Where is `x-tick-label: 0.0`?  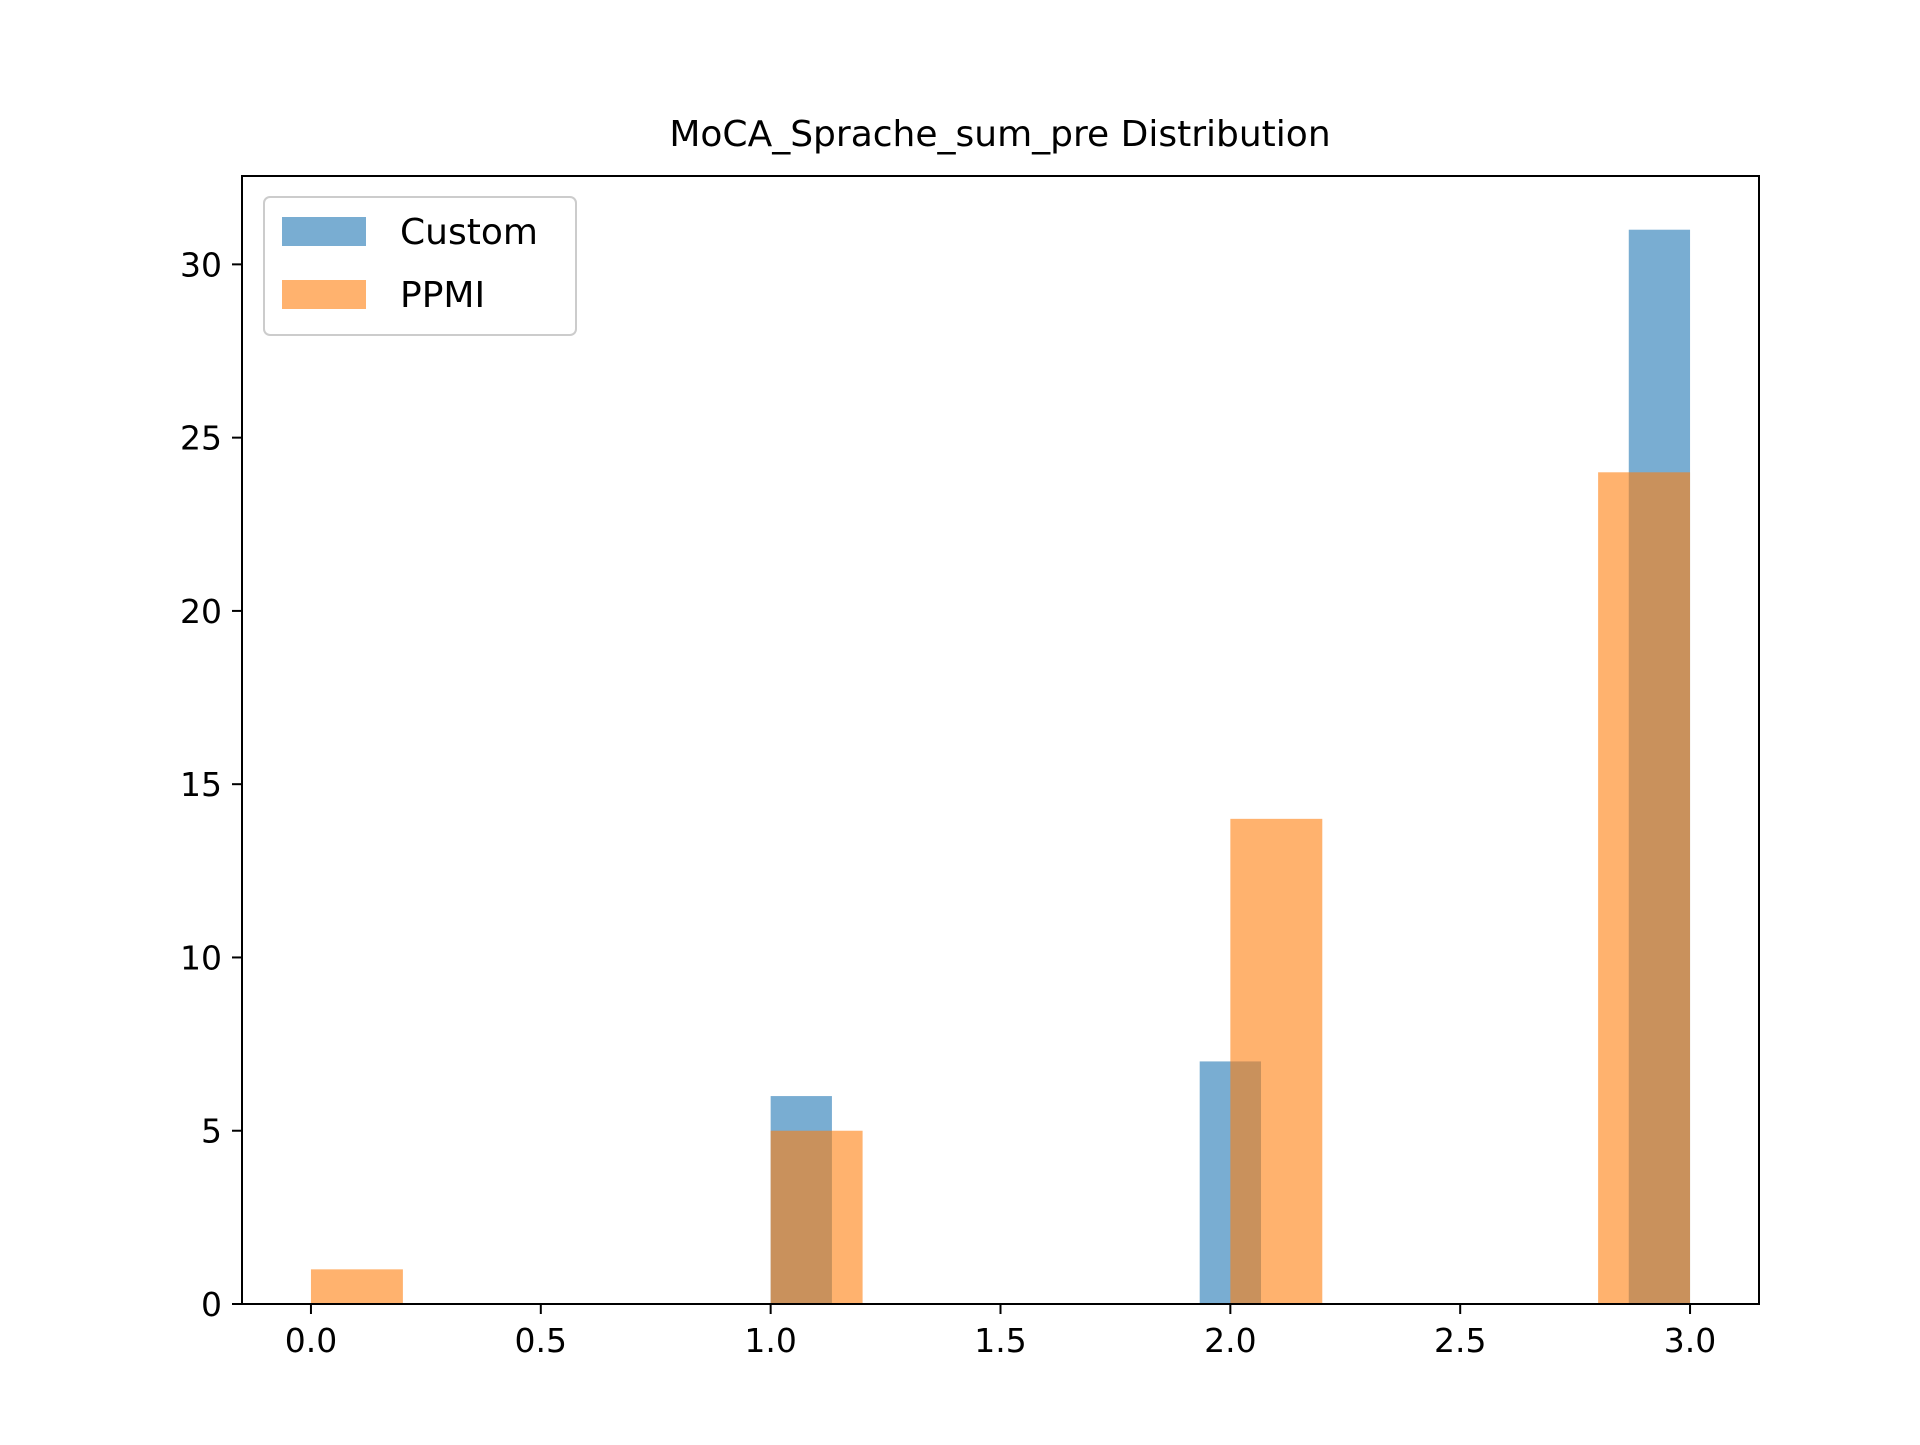
x-tick-label: 0.0 is located at coordinates (311, 1340).